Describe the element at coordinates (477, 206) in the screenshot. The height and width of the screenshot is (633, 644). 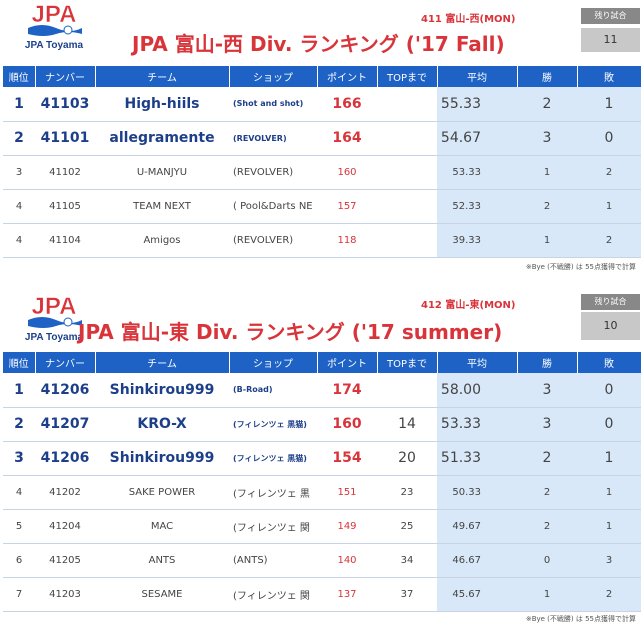
I see `average-cell: 52.33` at that location.